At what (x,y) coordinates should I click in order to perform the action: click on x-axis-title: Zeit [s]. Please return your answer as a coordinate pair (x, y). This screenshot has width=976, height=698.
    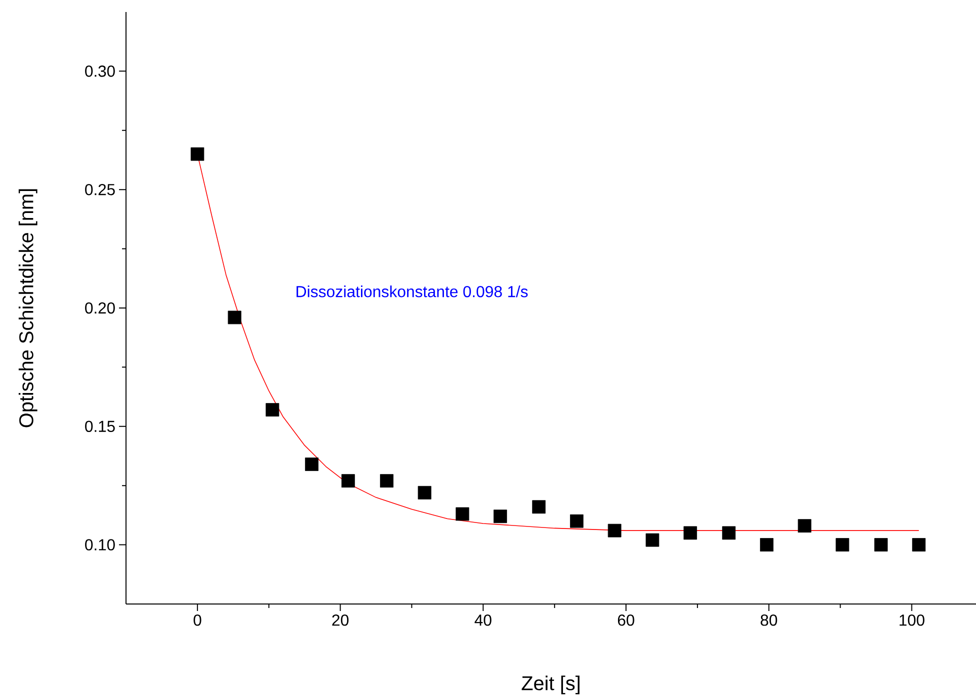
    Looking at the image, I should click on (551, 685).